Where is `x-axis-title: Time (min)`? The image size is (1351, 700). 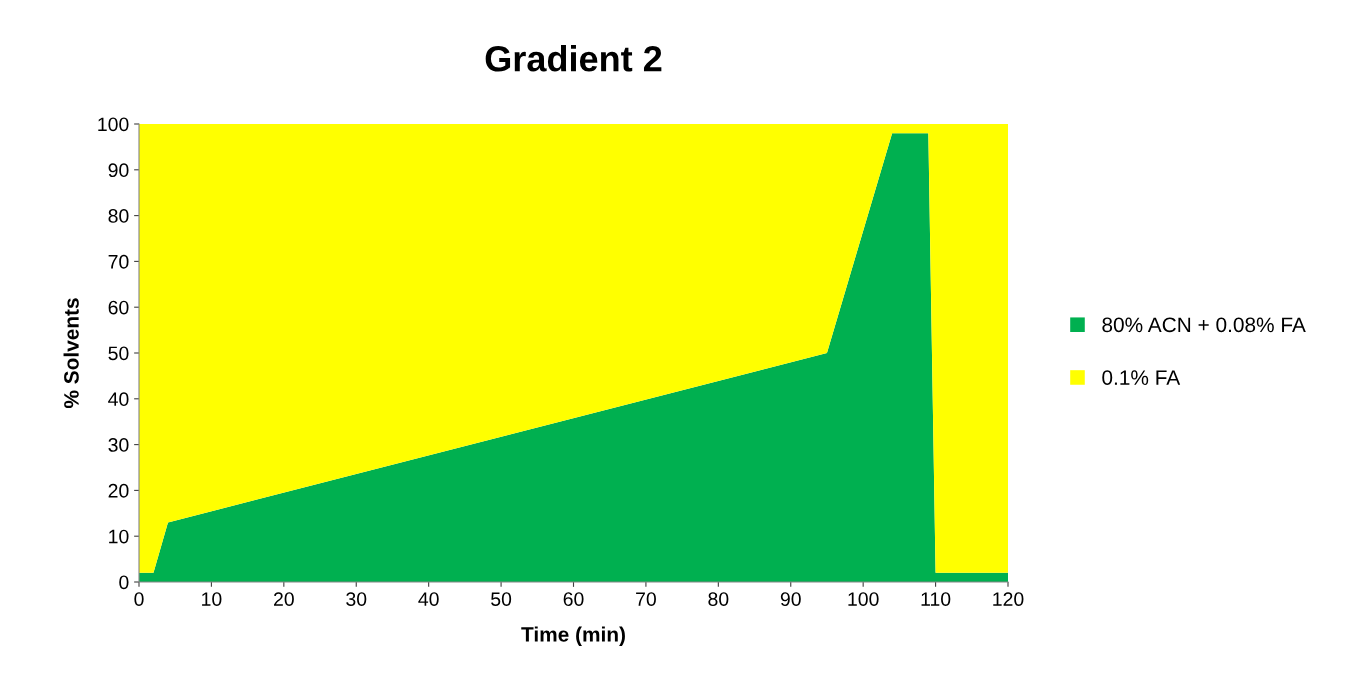
x-axis-title: Time (min) is located at coordinates (573, 636).